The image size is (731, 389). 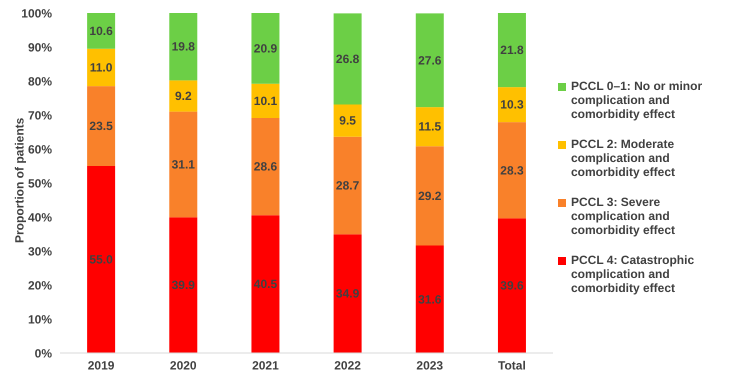 I want to click on y-tick-label: 40%, so click(x=40, y=217).